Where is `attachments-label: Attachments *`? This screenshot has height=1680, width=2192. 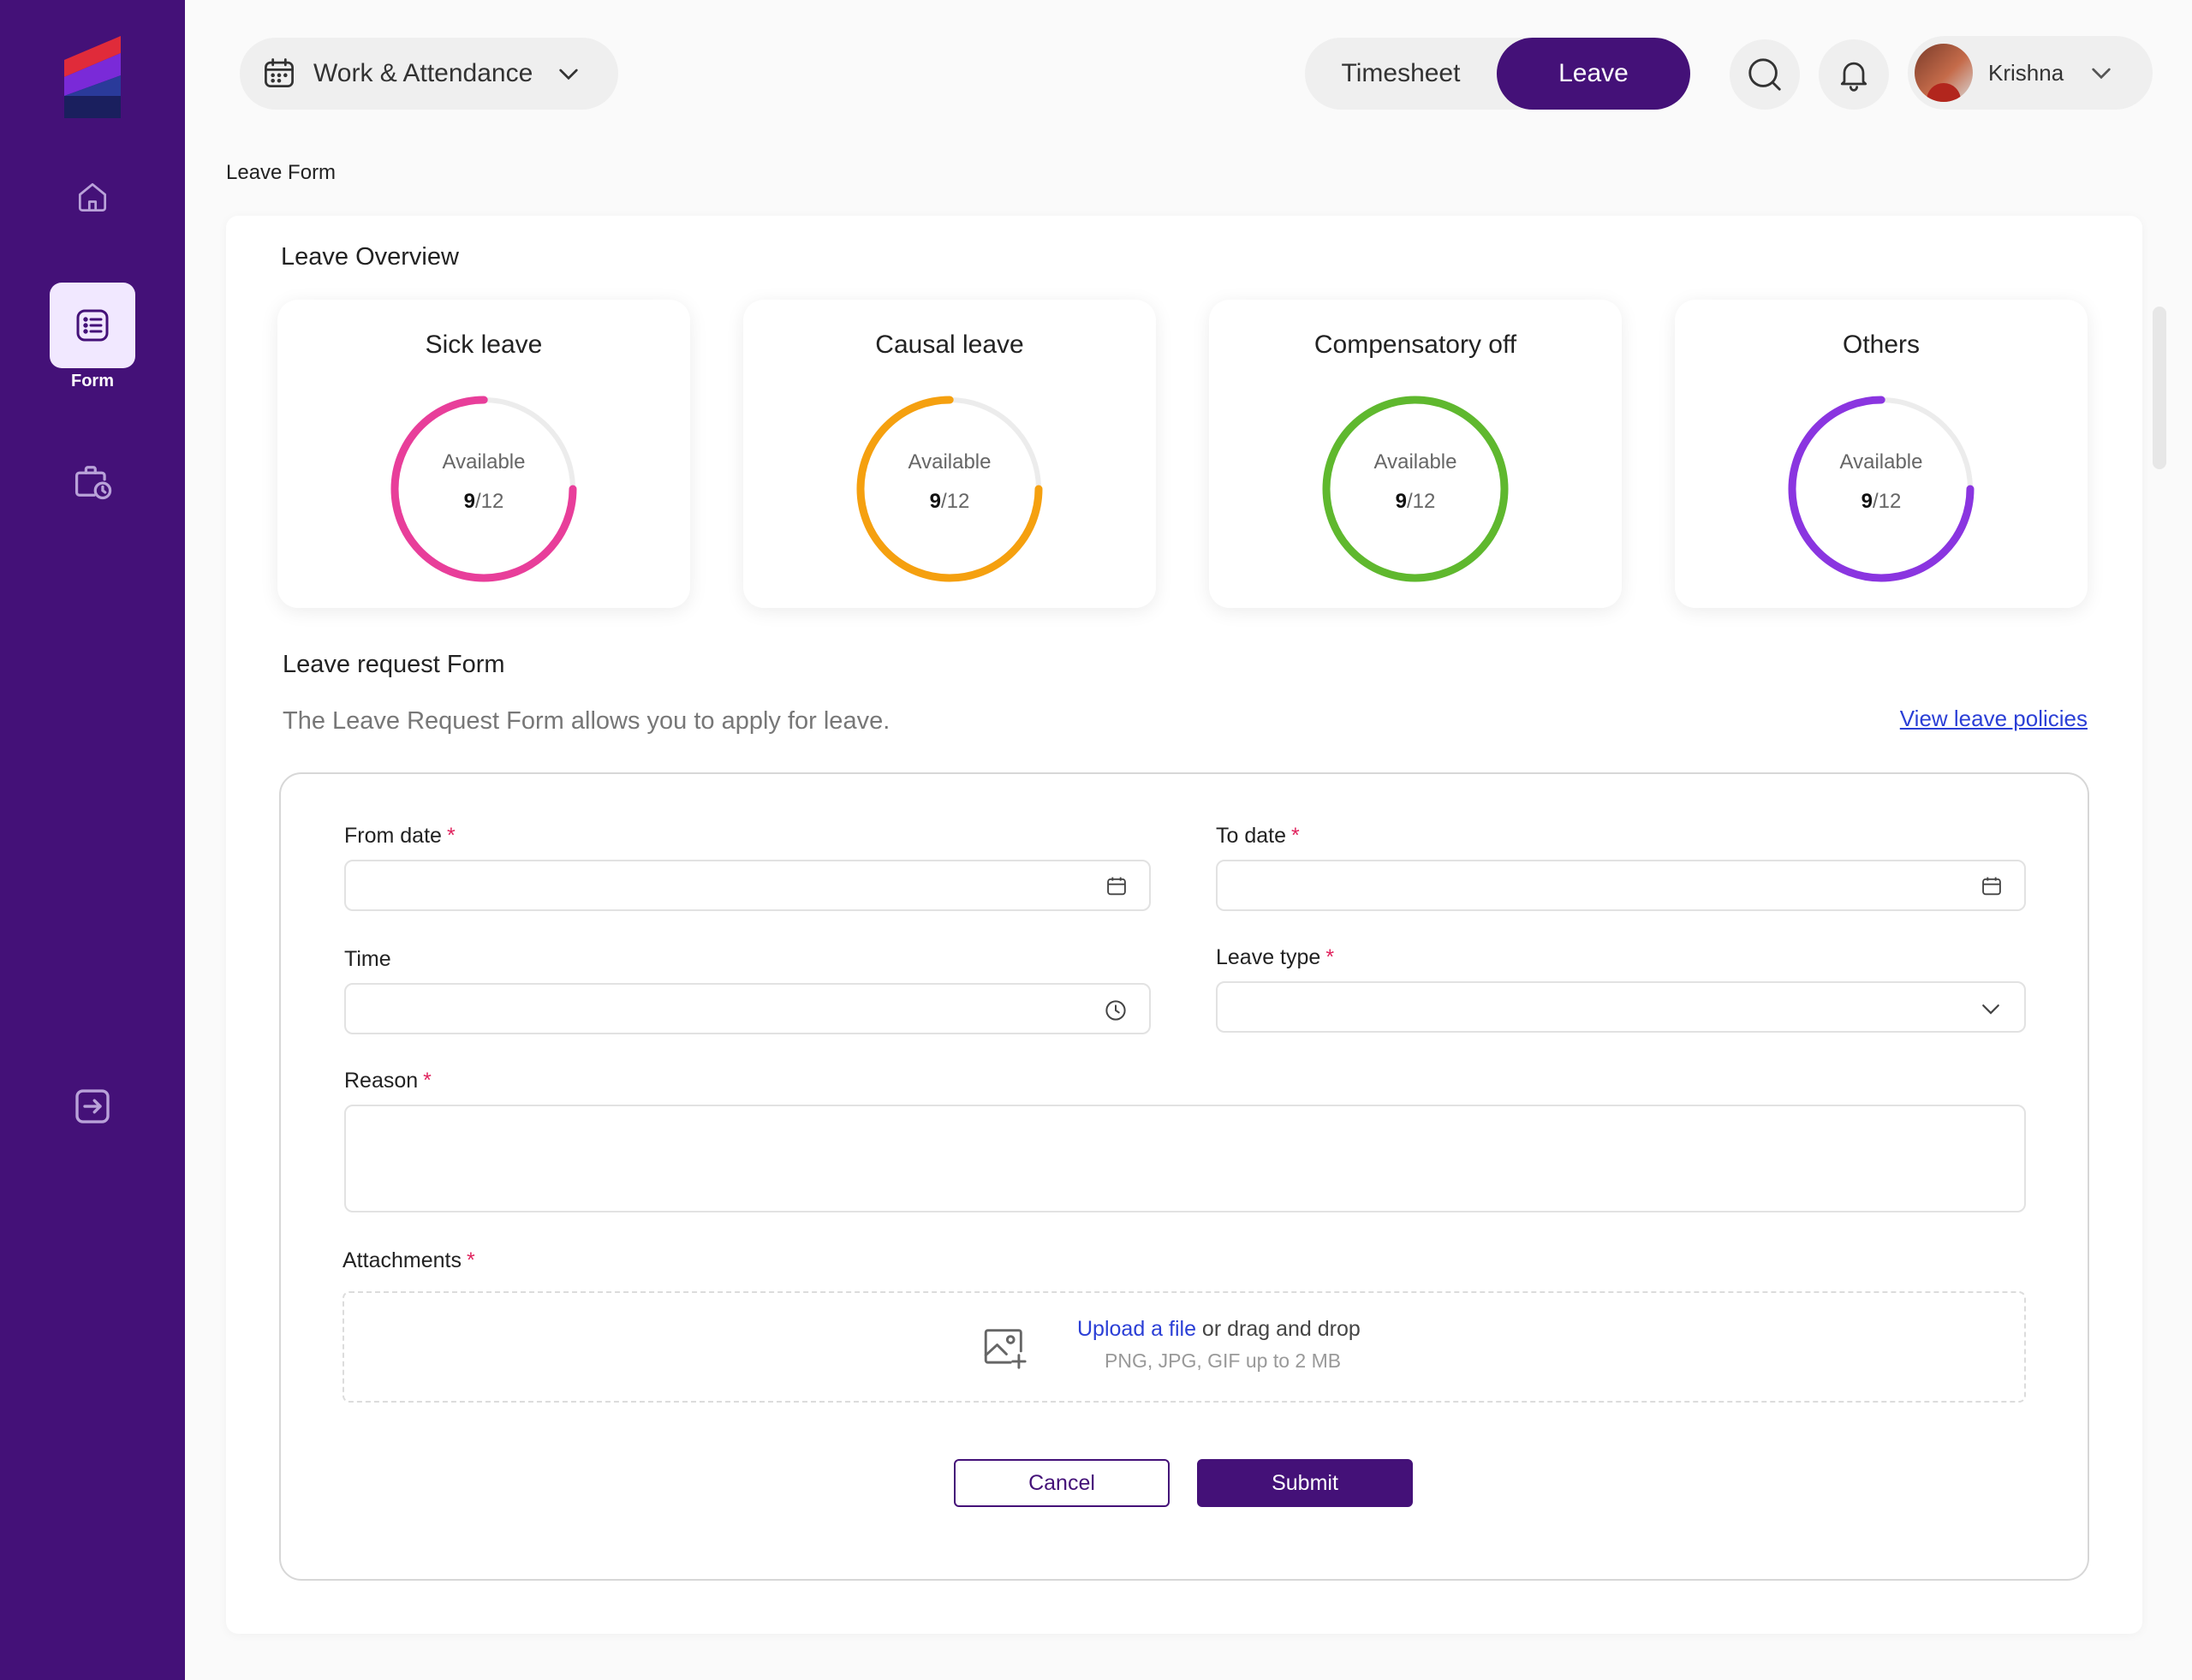 attachments-label: Attachments * is located at coordinates (408, 1260).